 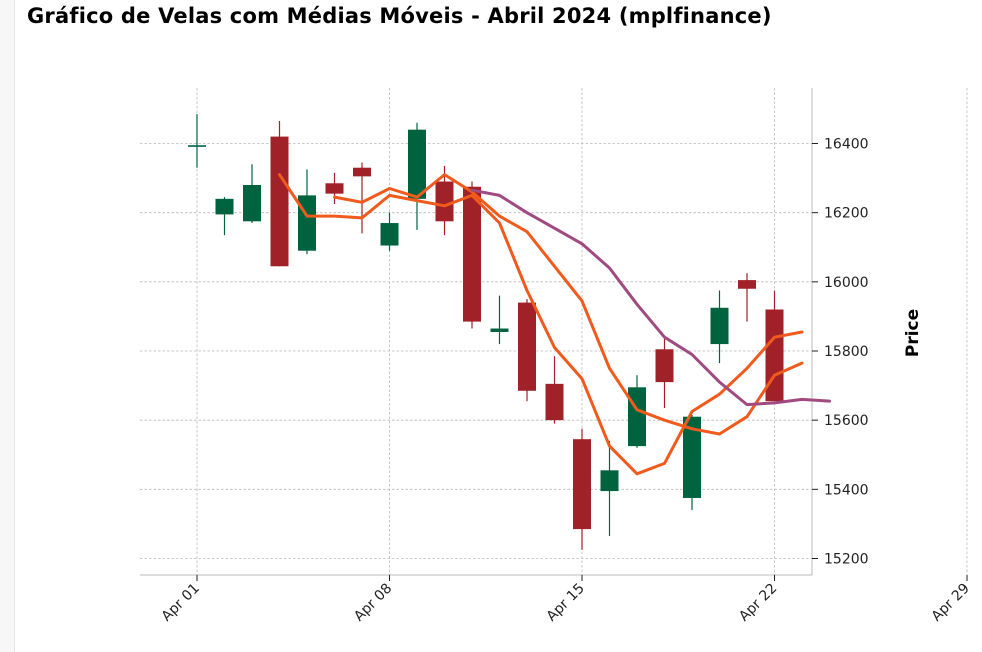 I want to click on x-tick-label: Apr 22, so click(x=758, y=603).